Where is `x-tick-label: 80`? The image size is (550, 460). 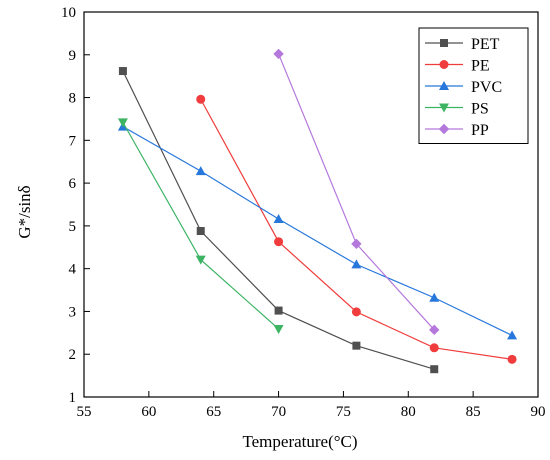
x-tick-label: 80 is located at coordinates (408, 412).